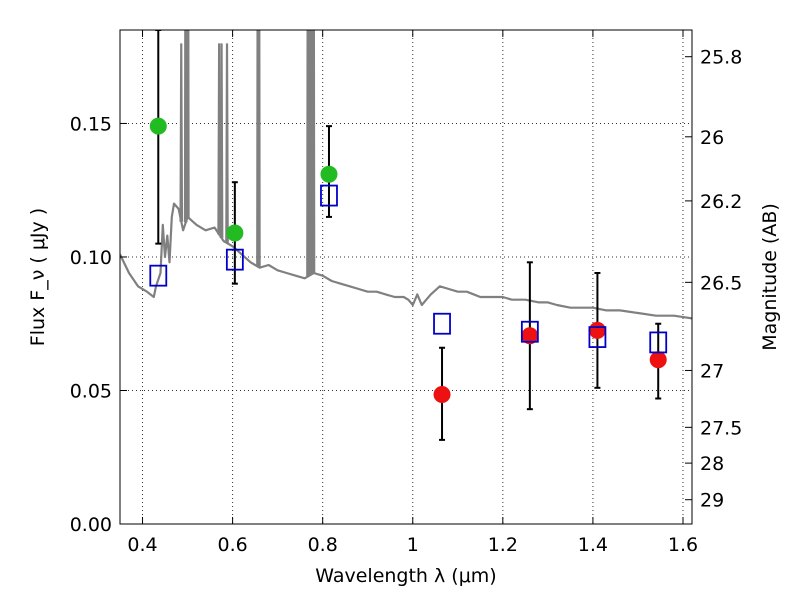 The image size is (800, 600). I want to click on right-tick-label: 25.8, so click(721, 58).